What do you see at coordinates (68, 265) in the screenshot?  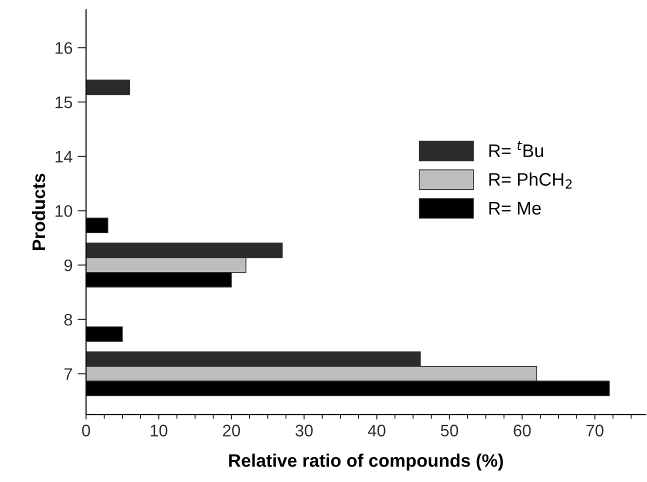 I see `y-tick-label: 9` at bounding box center [68, 265].